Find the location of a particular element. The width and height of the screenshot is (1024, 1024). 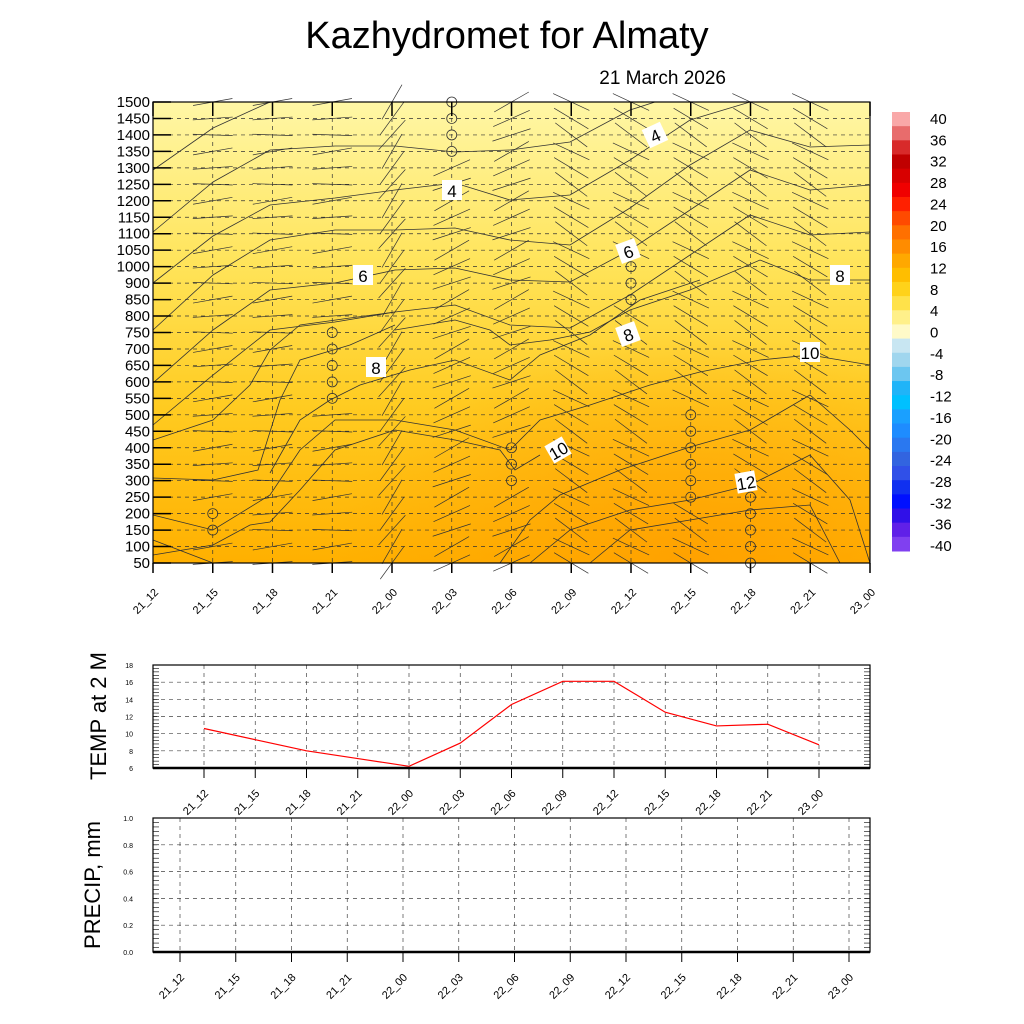

x-tick-label: 22_09 is located at coordinates (555, 803).